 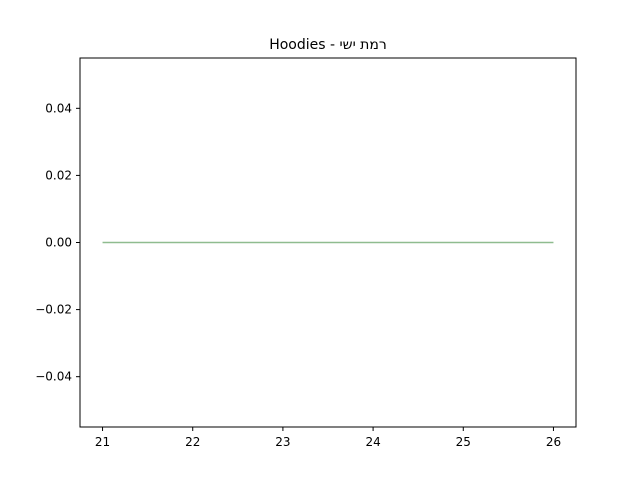 What do you see at coordinates (53, 377) in the screenshot?
I see `y-tick-label: −0.04` at bounding box center [53, 377].